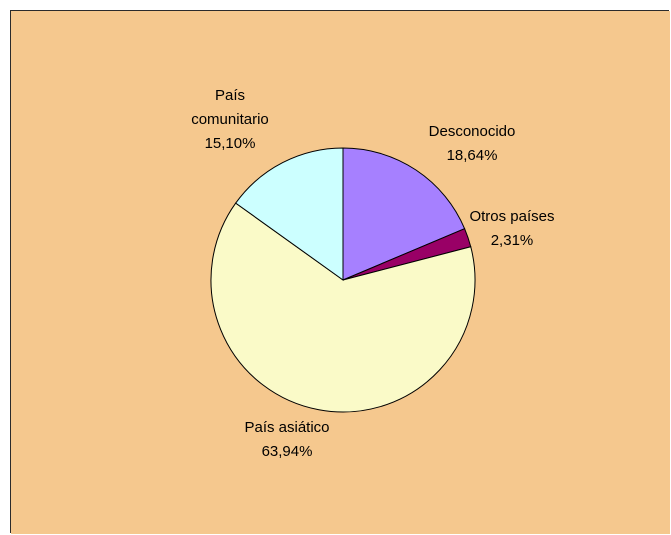 The height and width of the screenshot is (535, 671). Describe the element at coordinates (512, 240) in the screenshot. I see `slice-percent-otros-paises: 2,31%` at that location.